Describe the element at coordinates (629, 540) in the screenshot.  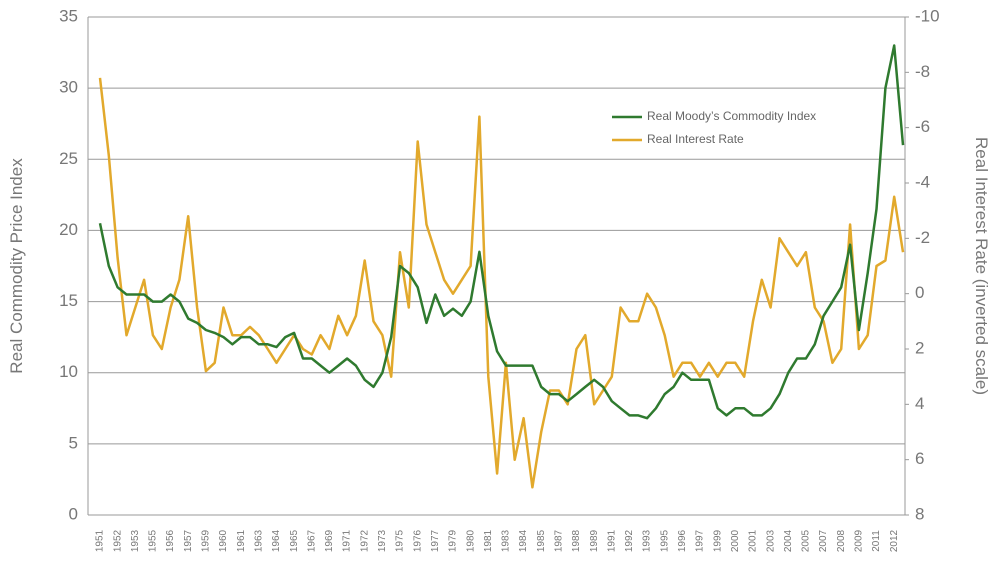
I see `x-tick-label: 1992` at that location.